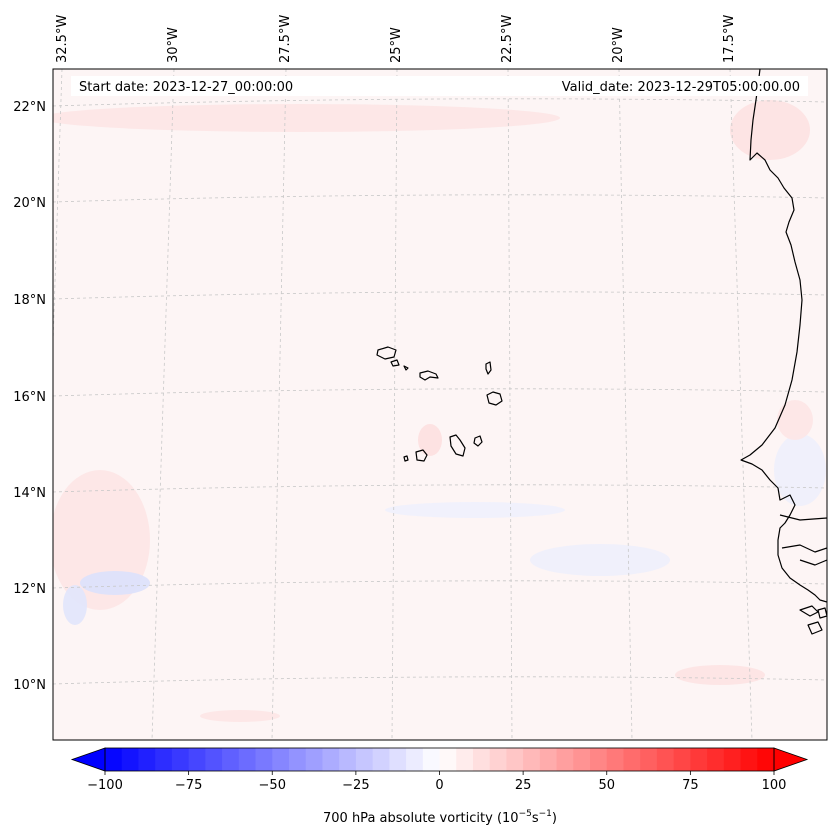 This screenshot has height=839, width=837. What do you see at coordinates (618, 45) in the screenshot?
I see `lon-label: 20°W` at bounding box center [618, 45].